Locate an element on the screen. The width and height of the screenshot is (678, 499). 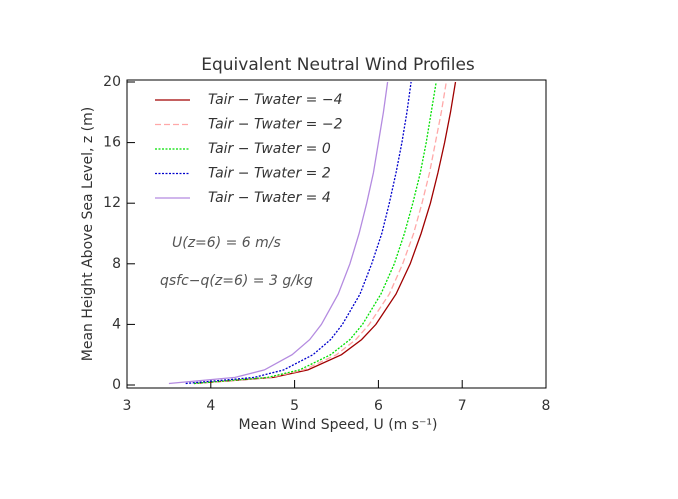
y-tick-label: 12 is located at coordinates (112, 203).